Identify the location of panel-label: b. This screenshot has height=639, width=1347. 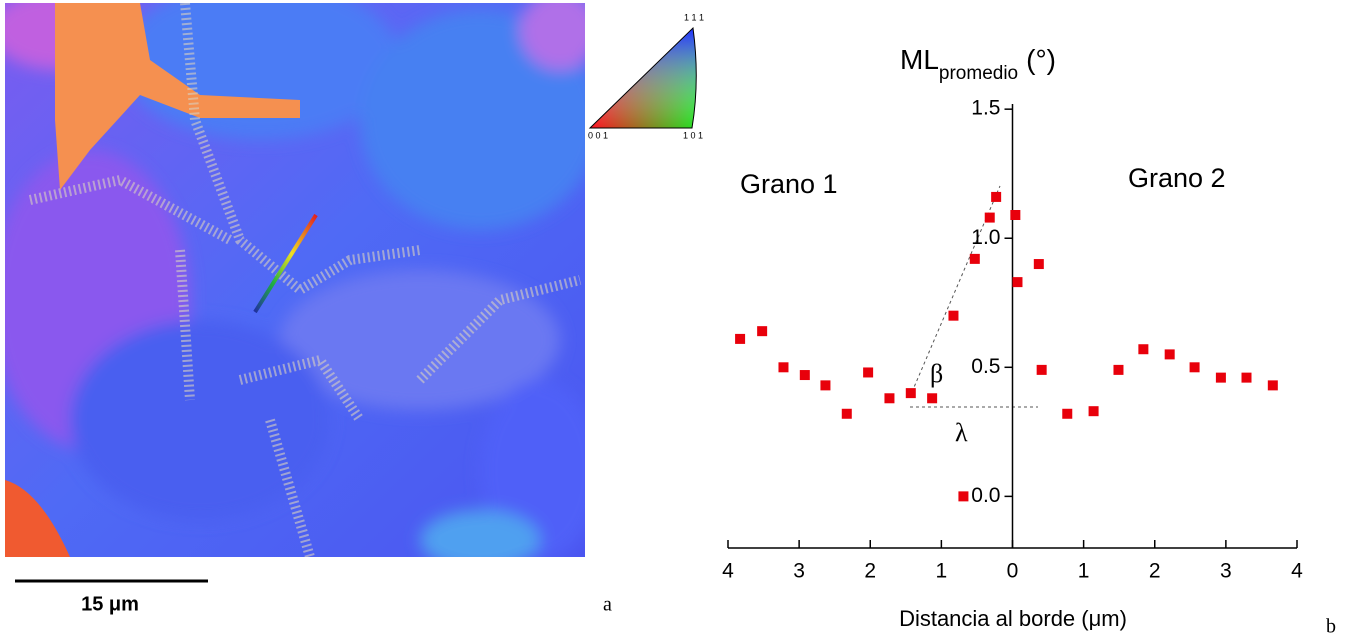
(1331, 627).